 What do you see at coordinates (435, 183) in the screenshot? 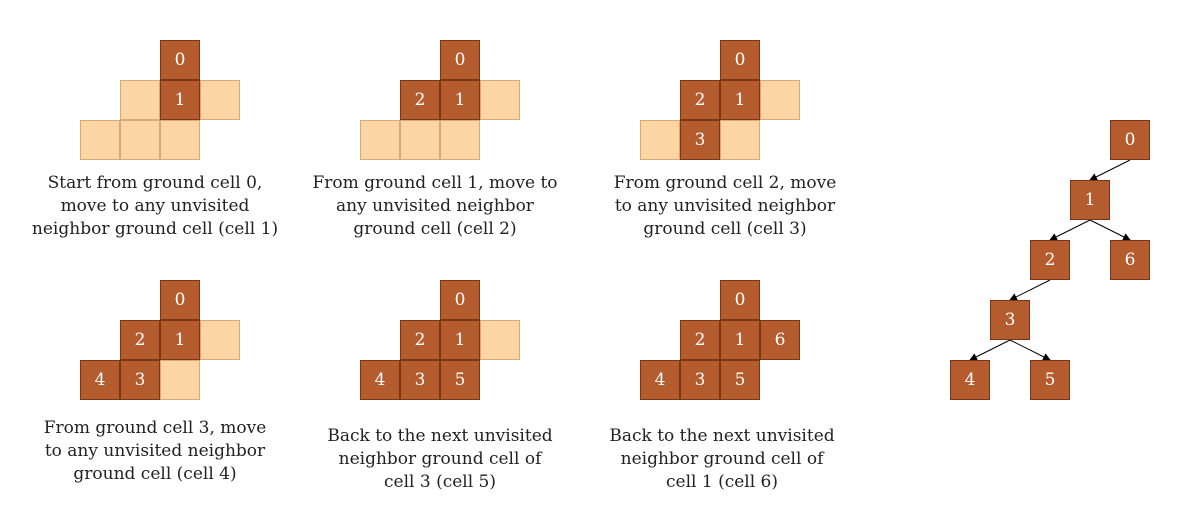
I see `caption-line: From ground cell 1, move to` at bounding box center [435, 183].